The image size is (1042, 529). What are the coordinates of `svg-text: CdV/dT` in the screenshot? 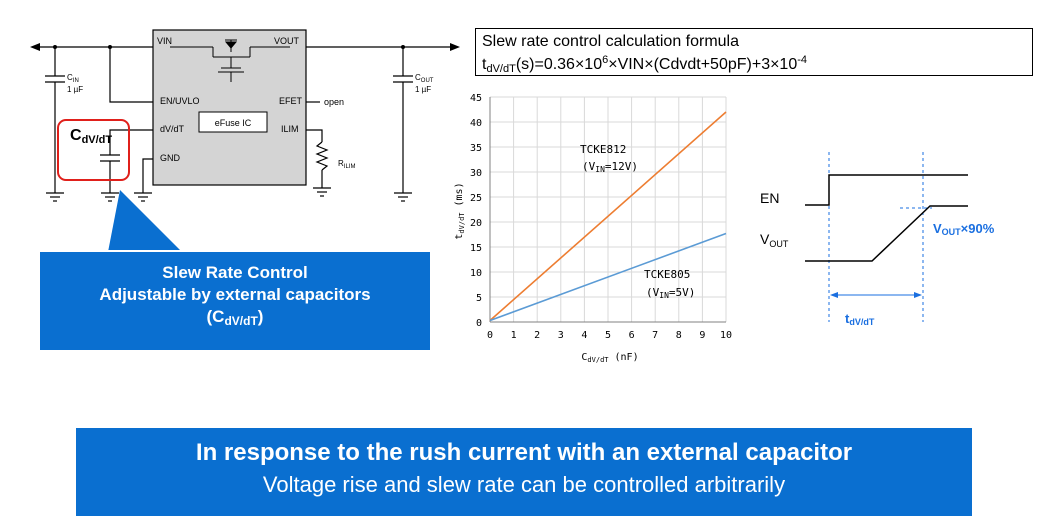 It's located at (91, 136).